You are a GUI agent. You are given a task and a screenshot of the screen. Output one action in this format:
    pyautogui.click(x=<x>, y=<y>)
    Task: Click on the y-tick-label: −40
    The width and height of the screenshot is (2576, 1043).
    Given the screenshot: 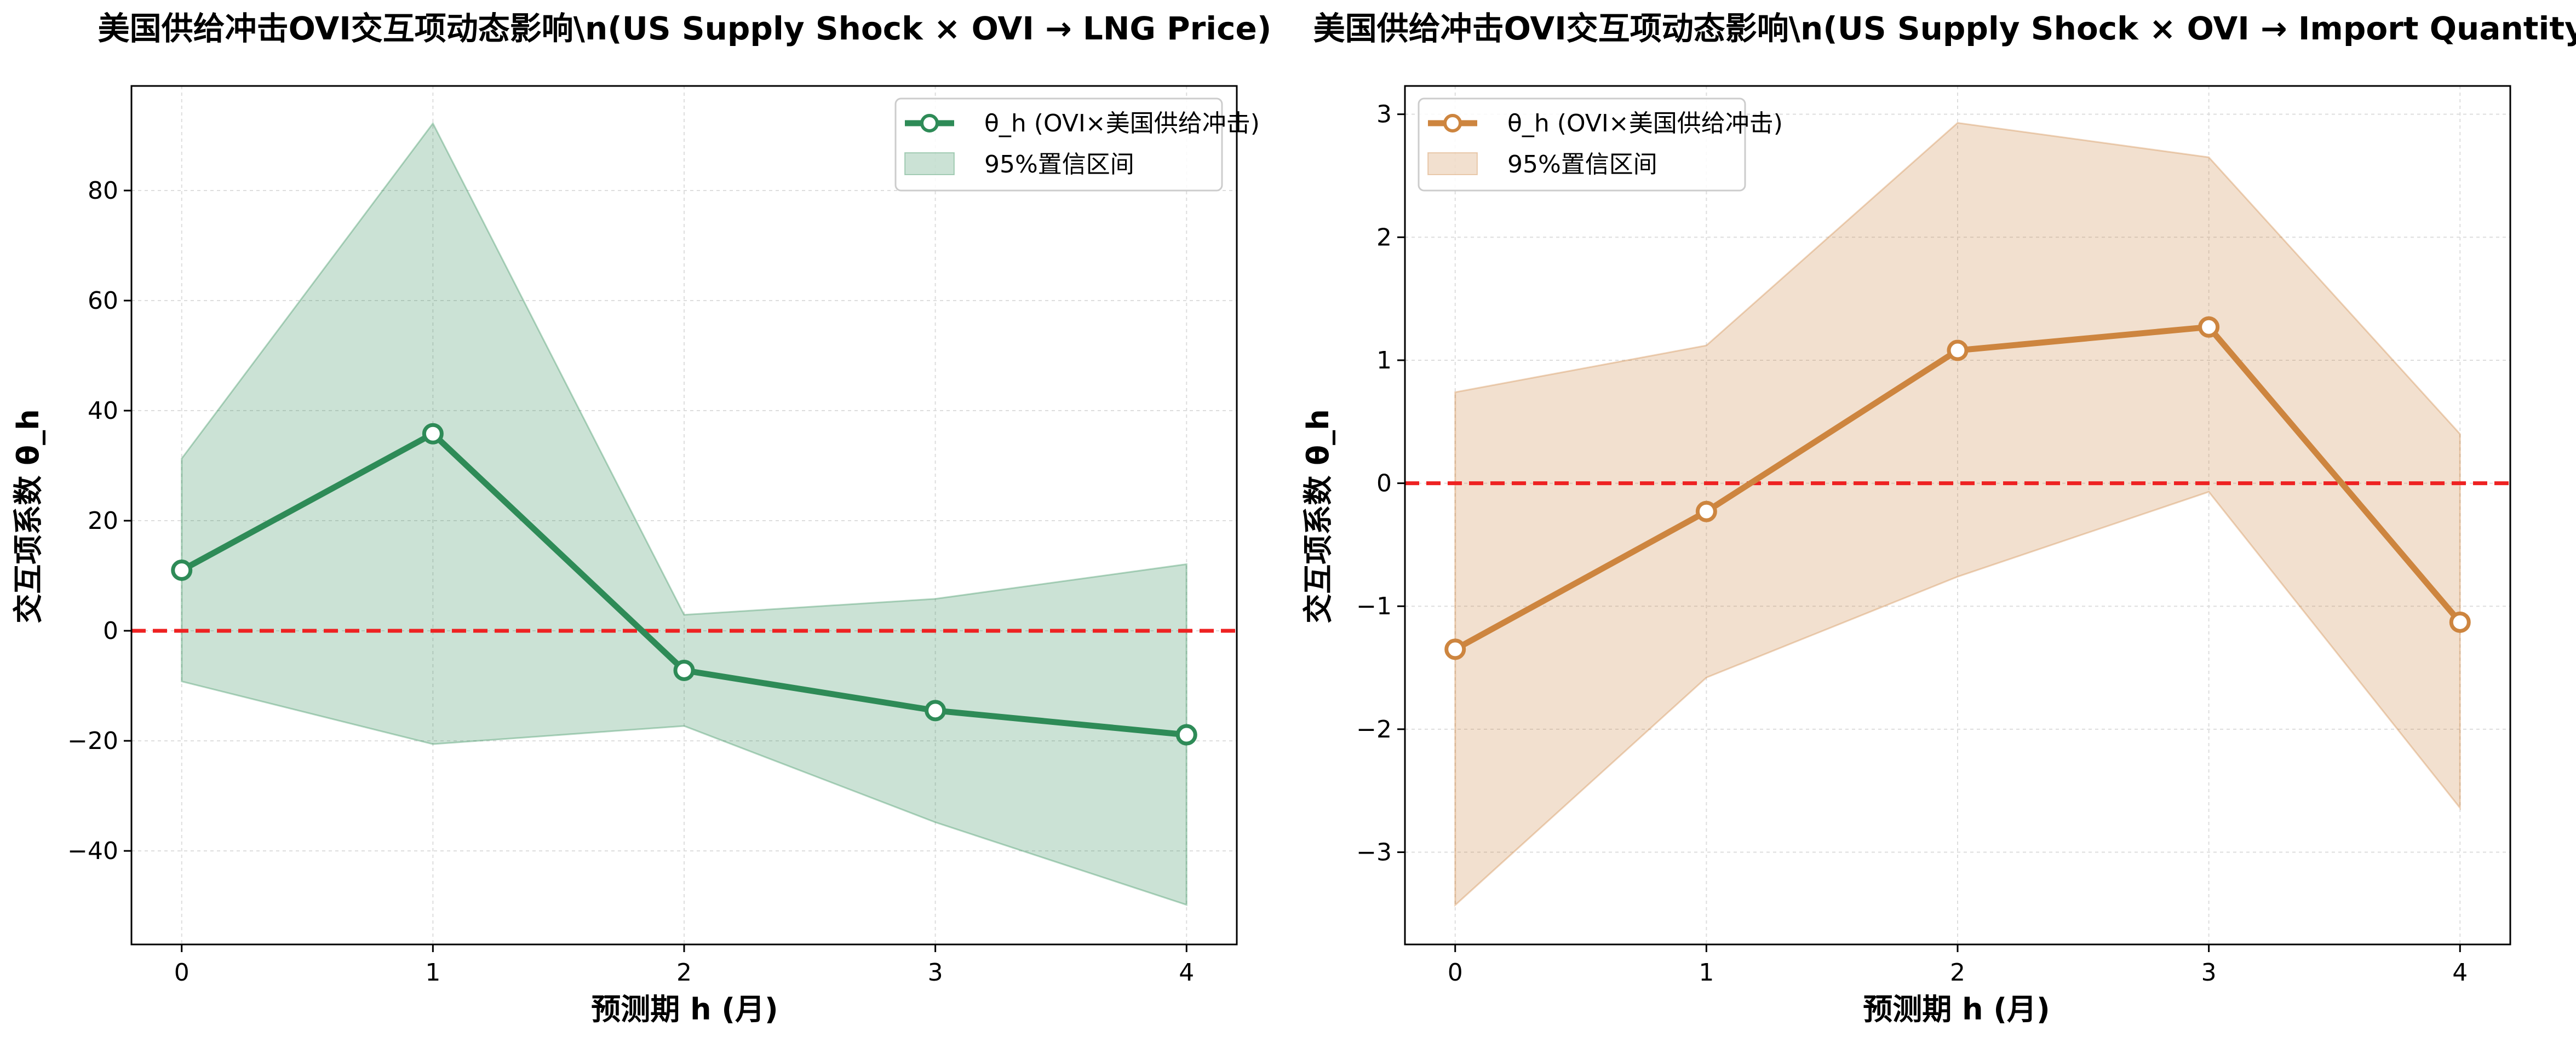 What is the action you would take?
    pyautogui.click(x=93, y=851)
    